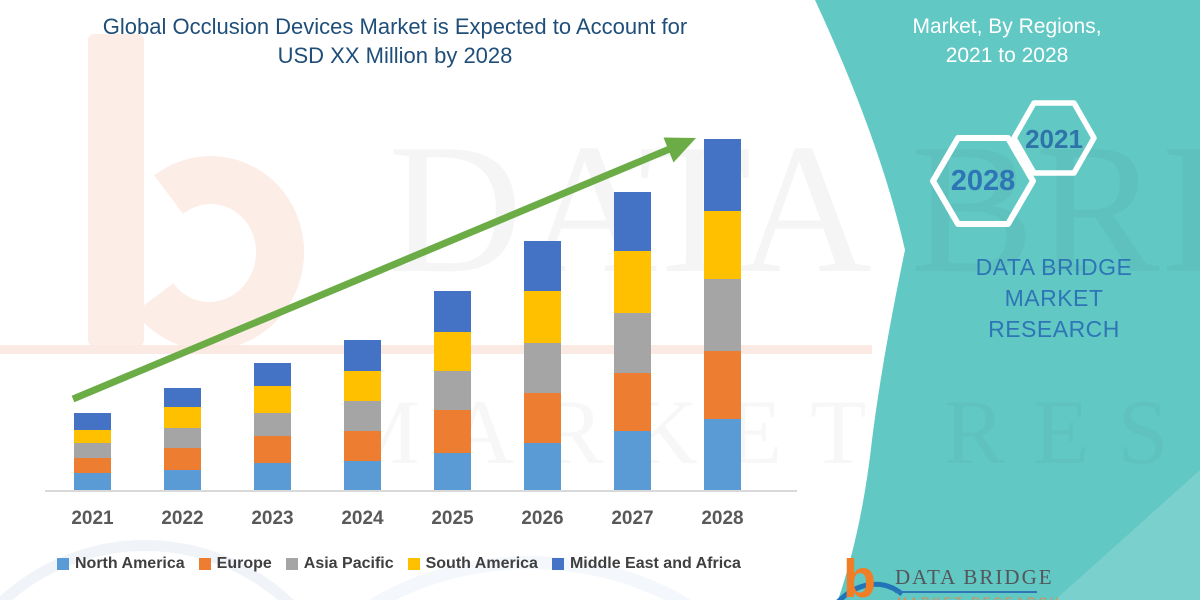  I want to click on panel-heading-line1: Market, By Regions,, so click(1007, 26).